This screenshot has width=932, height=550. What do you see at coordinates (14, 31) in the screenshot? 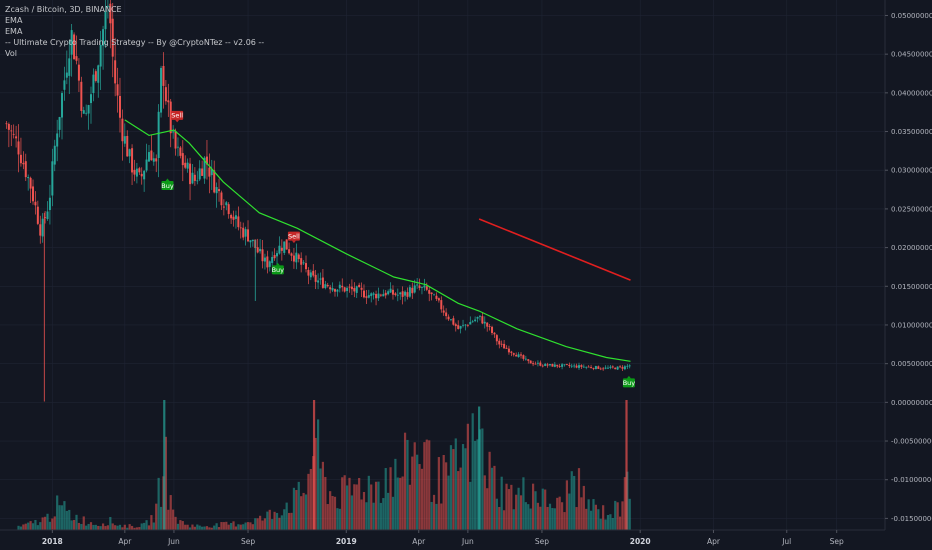
I see `legend-ema-2: EMA` at bounding box center [14, 31].